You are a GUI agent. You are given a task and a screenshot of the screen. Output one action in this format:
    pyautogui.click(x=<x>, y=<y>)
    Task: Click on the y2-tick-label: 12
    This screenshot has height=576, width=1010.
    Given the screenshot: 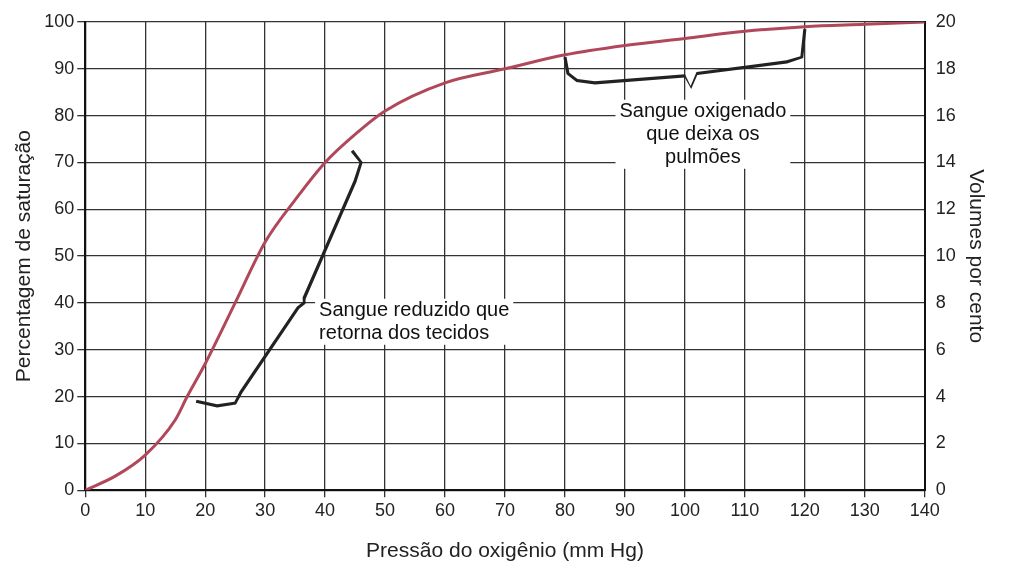 What is the action you would take?
    pyautogui.click(x=945, y=208)
    